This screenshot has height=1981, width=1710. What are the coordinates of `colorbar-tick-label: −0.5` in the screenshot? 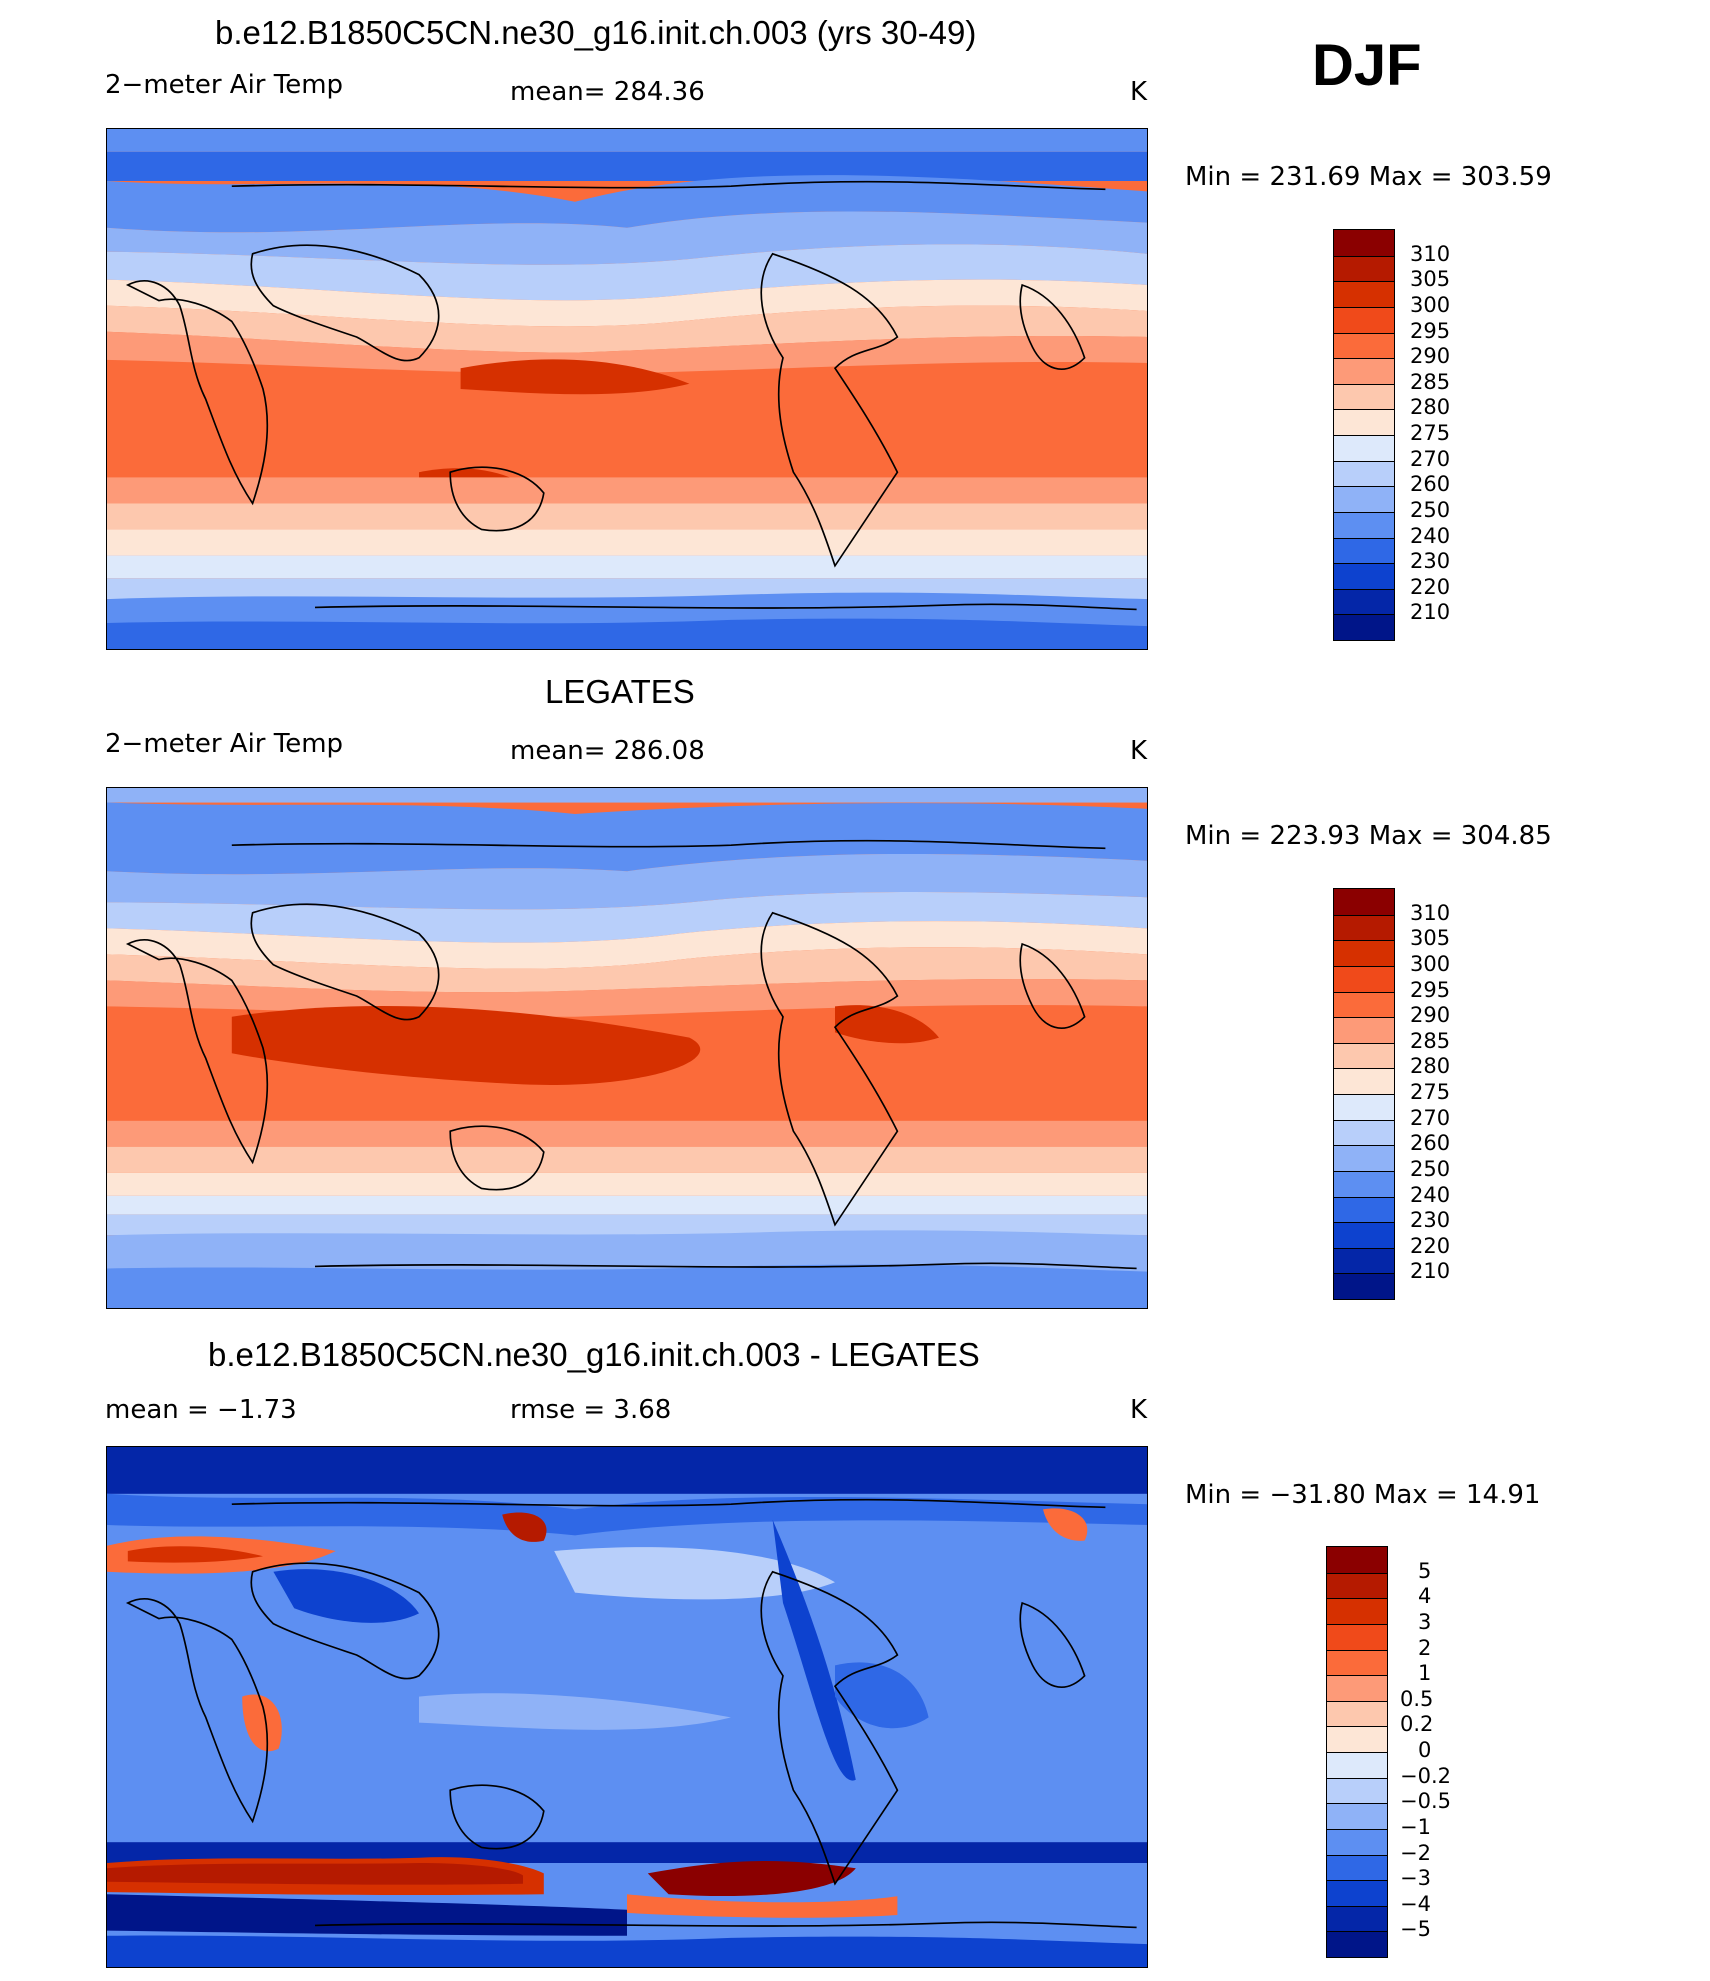 It's located at (1425, 1801).